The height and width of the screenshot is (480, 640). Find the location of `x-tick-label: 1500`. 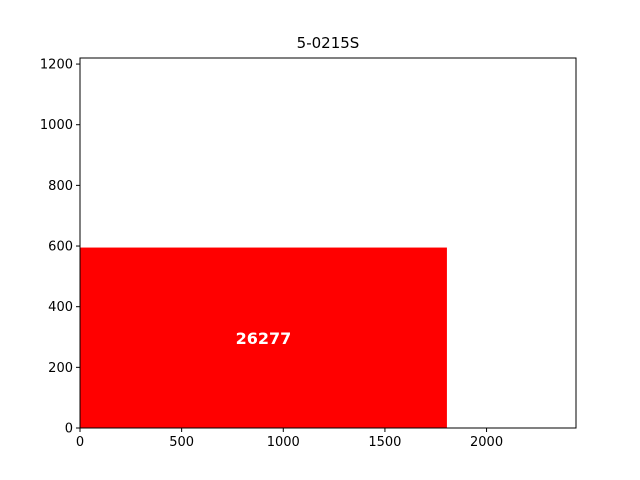

x-tick-label: 1500 is located at coordinates (384, 442).